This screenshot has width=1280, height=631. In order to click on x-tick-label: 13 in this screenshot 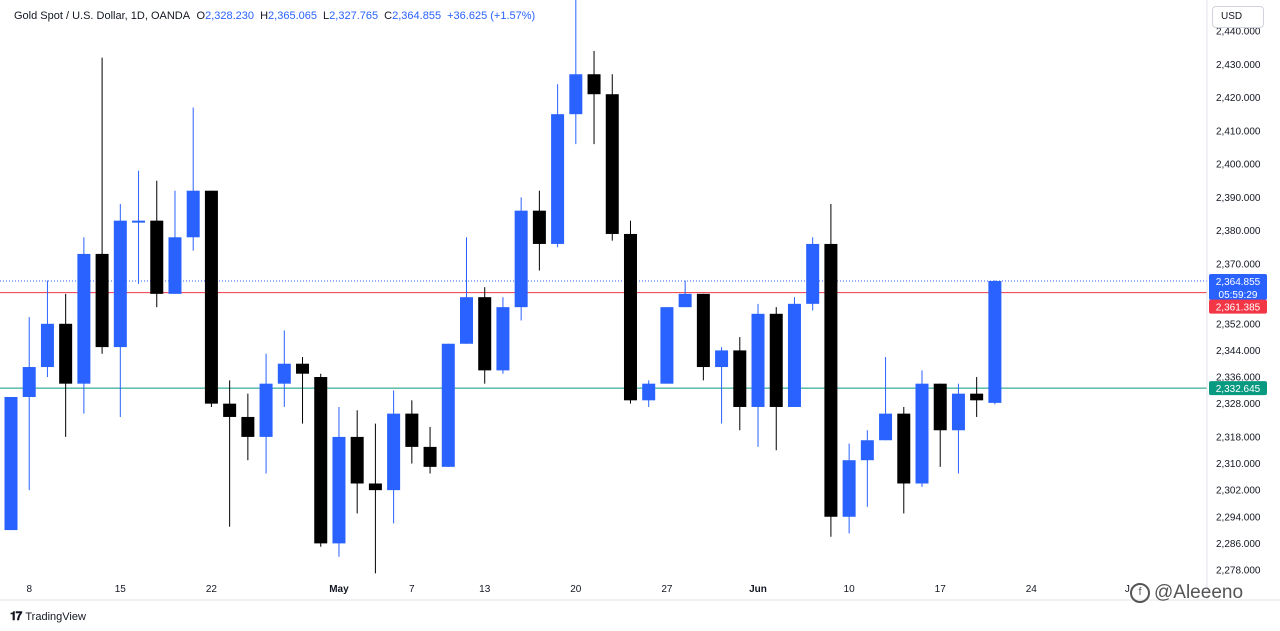, I will do `click(485, 589)`.